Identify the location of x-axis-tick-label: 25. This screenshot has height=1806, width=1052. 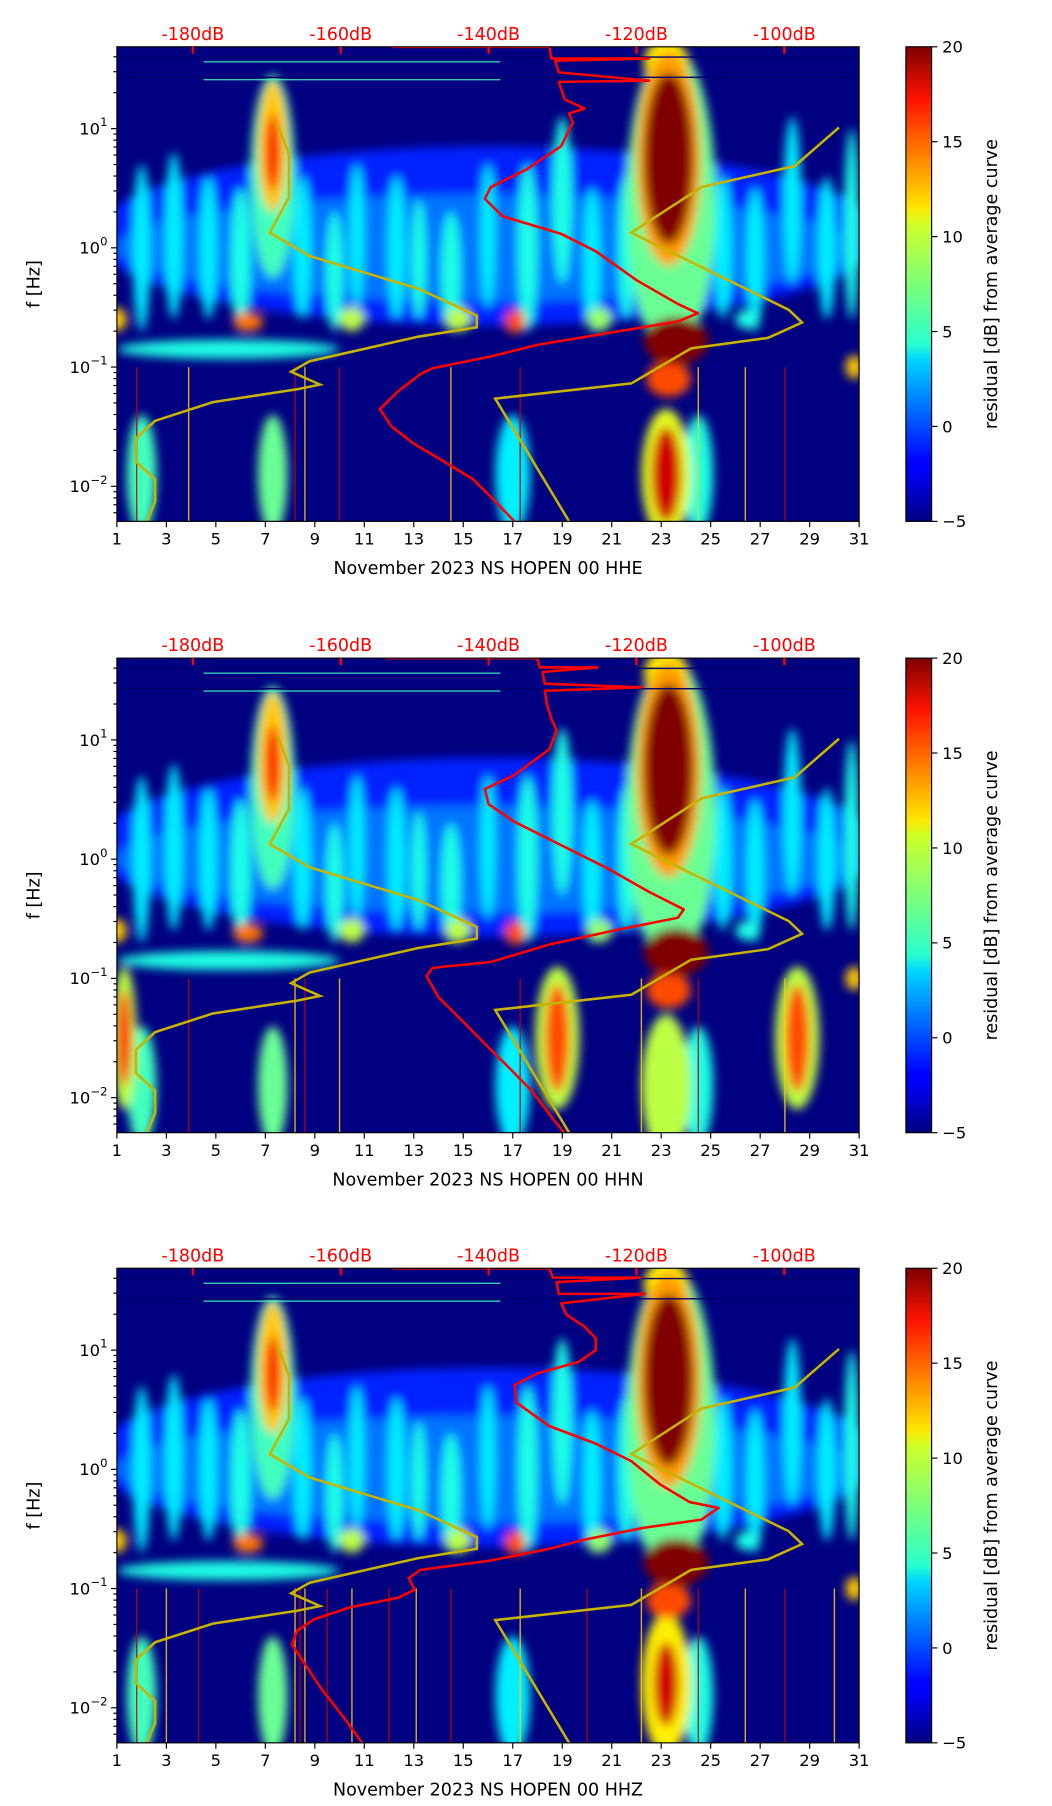
(710, 1760).